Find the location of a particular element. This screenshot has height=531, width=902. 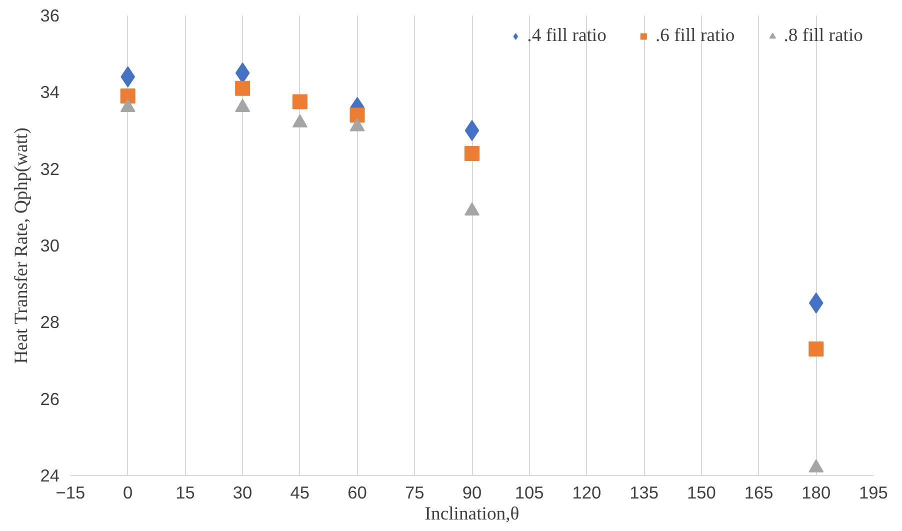

y-tick-label: 36 is located at coordinates (50, 16).